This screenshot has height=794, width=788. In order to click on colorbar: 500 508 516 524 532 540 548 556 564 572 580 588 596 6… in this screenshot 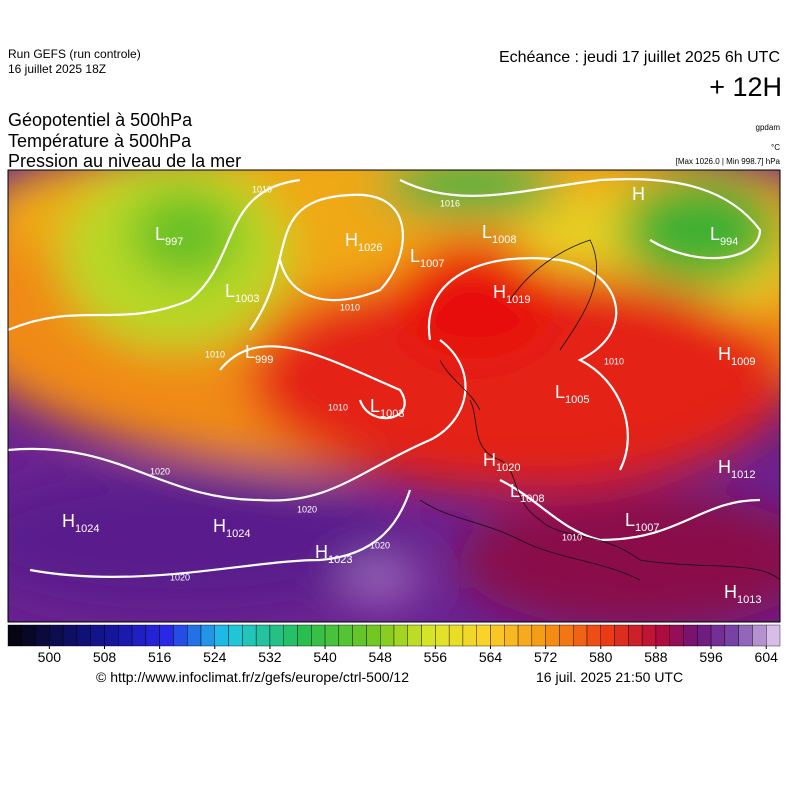, I will do `click(394, 644)`.